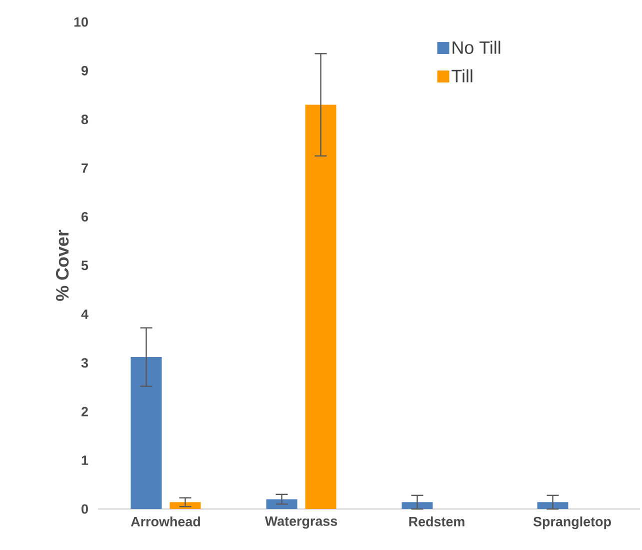 The height and width of the screenshot is (550, 642). Describe the element at coordinates (84, 363) in the screenshot. I see `y-tick-label: 3` at that location.